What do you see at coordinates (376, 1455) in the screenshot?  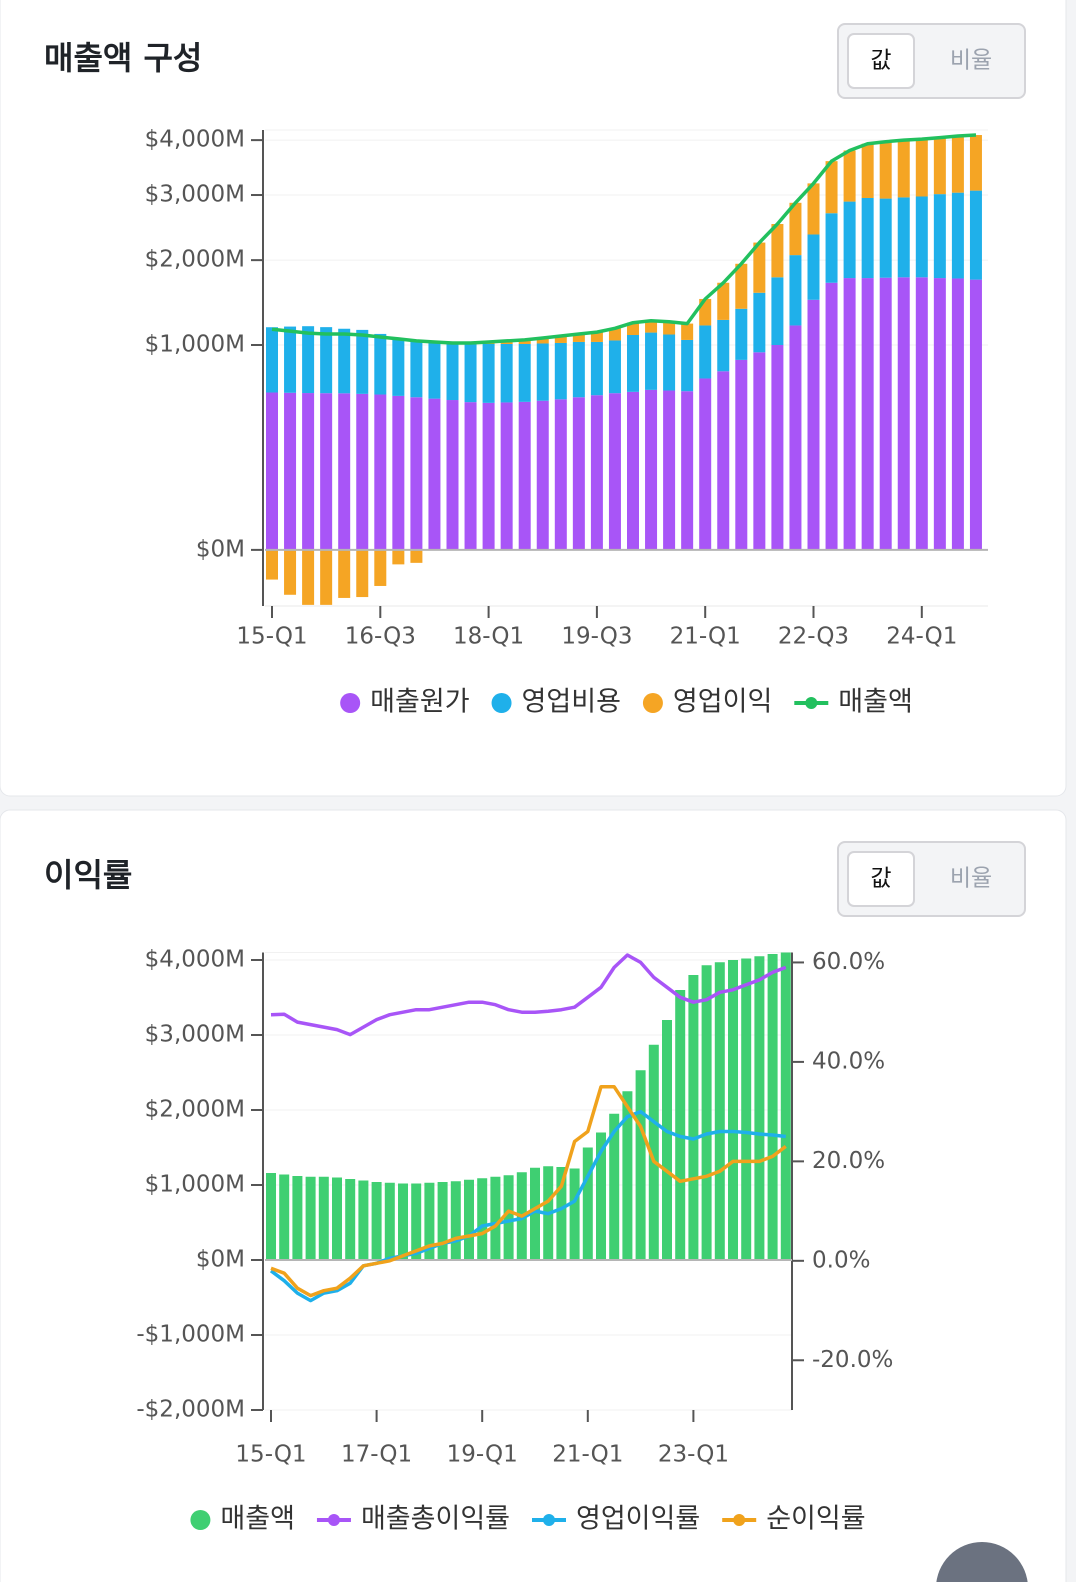 I see `x-tick-label: 17-Q1` at bounding box center [376, 1455].